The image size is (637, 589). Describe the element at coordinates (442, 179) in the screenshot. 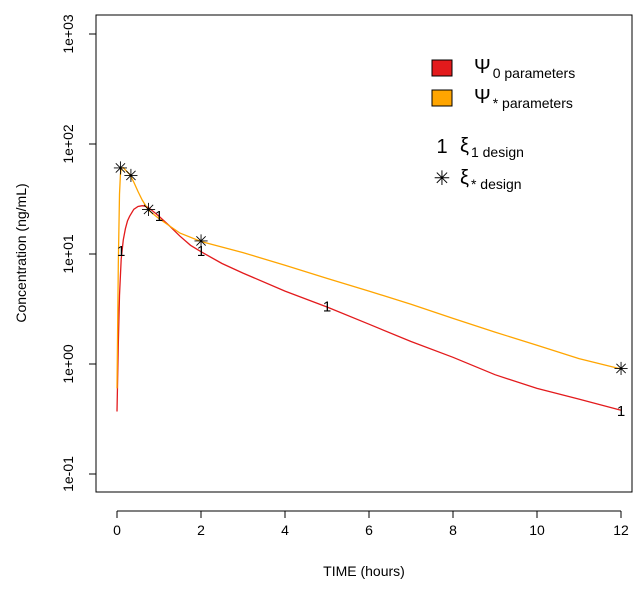

I see `legend-marker-1: ✳` at that location.